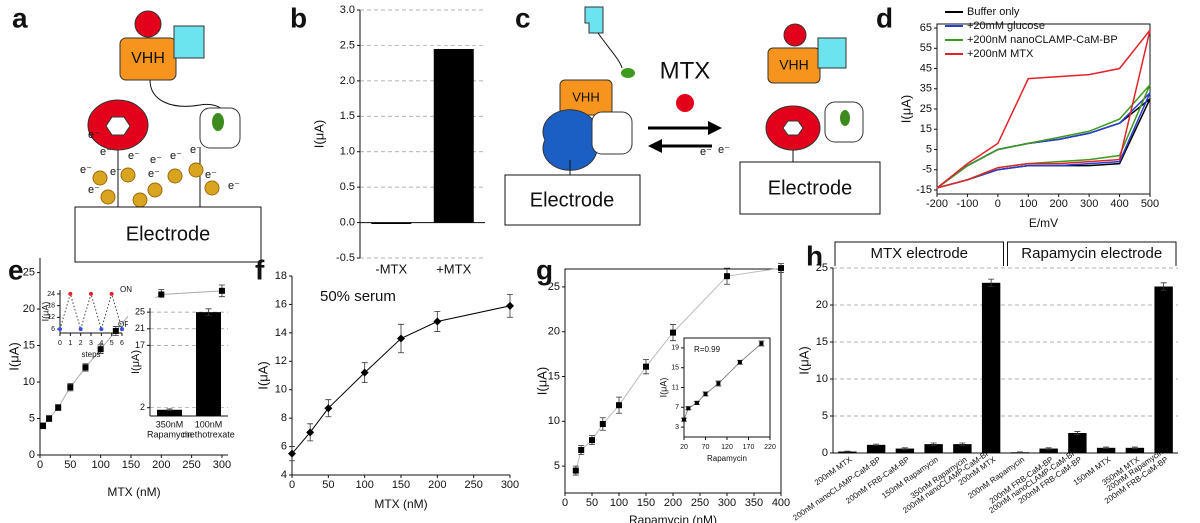  What do you see at coordinates (554, 421) in the screenshot?
I see `y-tick-label: 10` at bounding box center [554, 421].